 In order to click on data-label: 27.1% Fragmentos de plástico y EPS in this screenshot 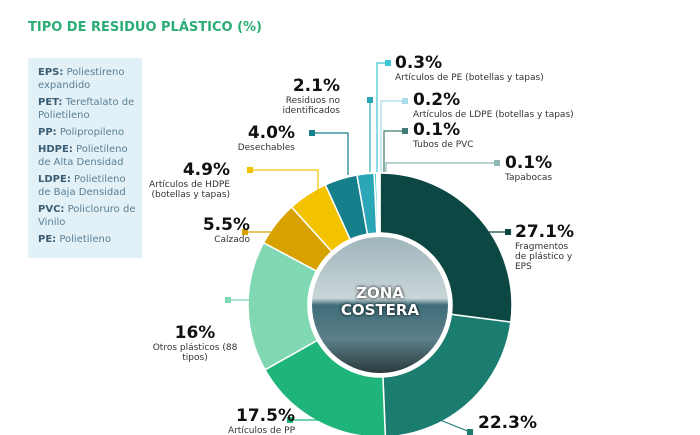, I will do `click(545, 247)`.